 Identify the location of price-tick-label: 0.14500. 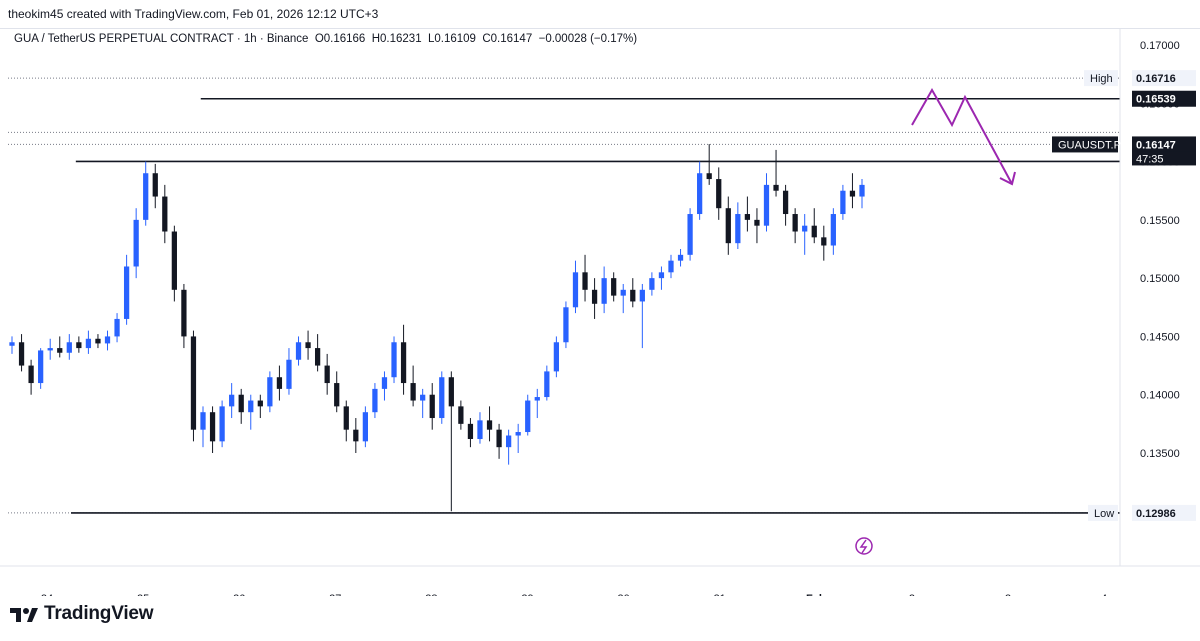
(1160, 337).